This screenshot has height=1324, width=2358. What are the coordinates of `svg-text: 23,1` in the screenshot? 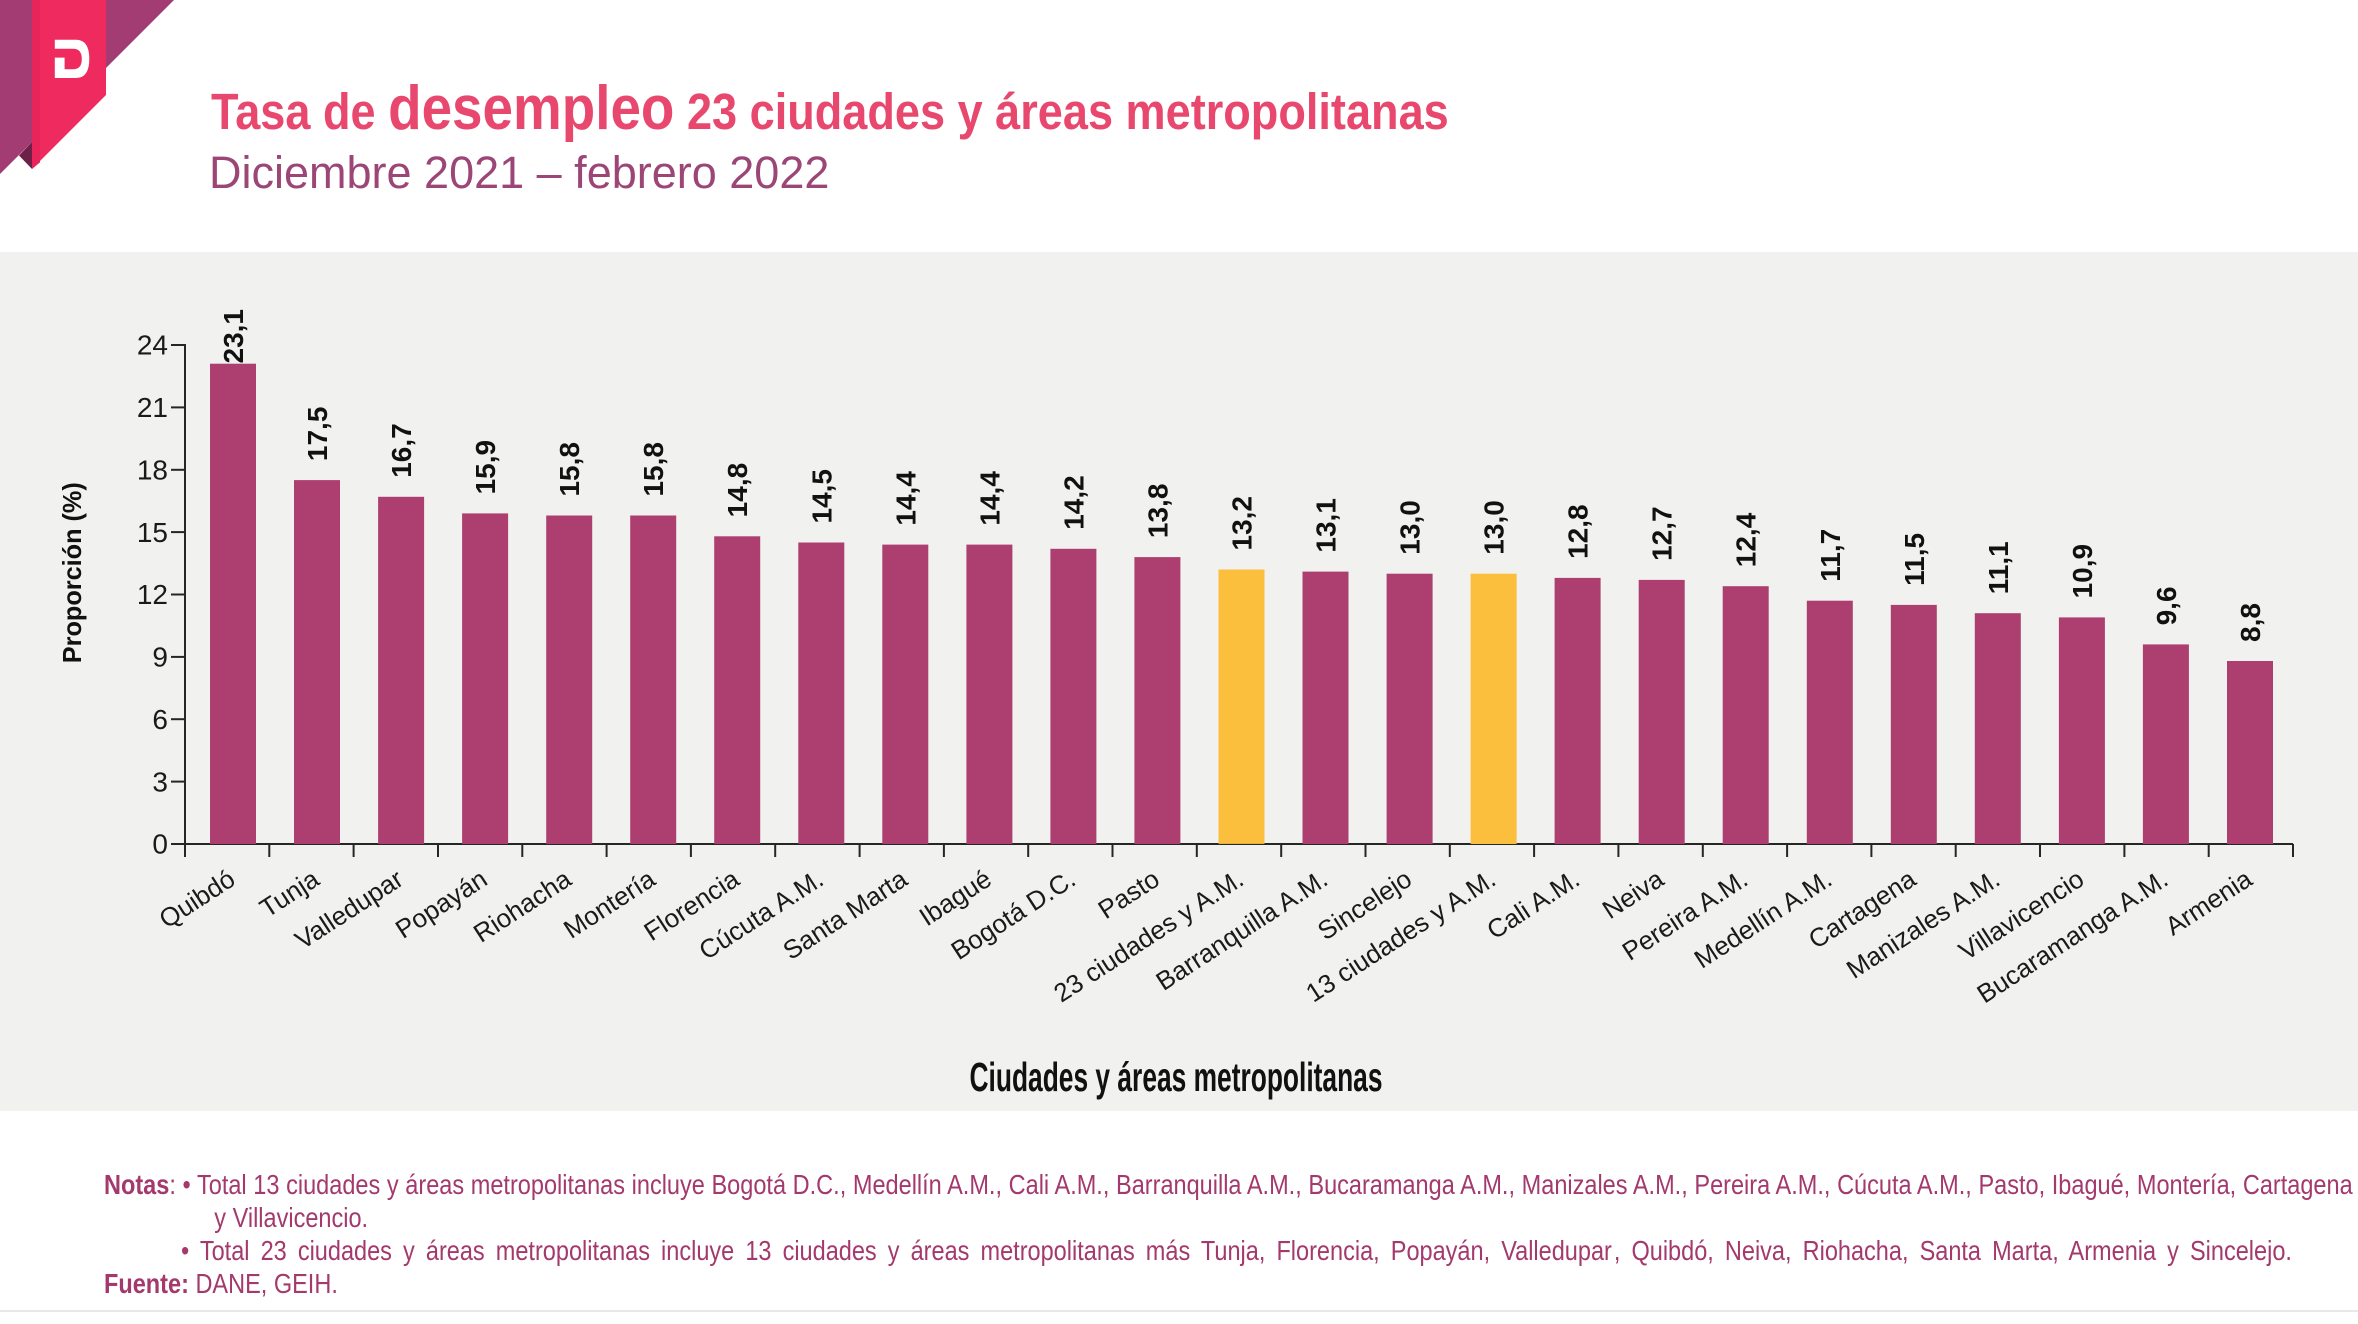 It's located at (233, 336).